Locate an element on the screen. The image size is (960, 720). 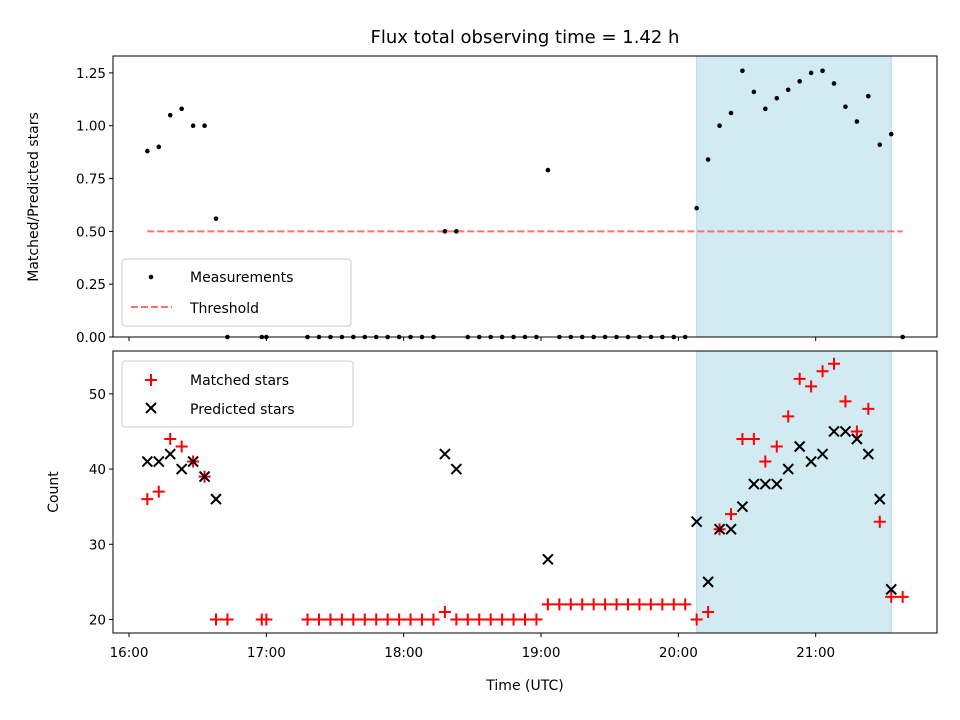
bottom-legend: Matched stars Predicted stars is located at coordinates (237, 394).